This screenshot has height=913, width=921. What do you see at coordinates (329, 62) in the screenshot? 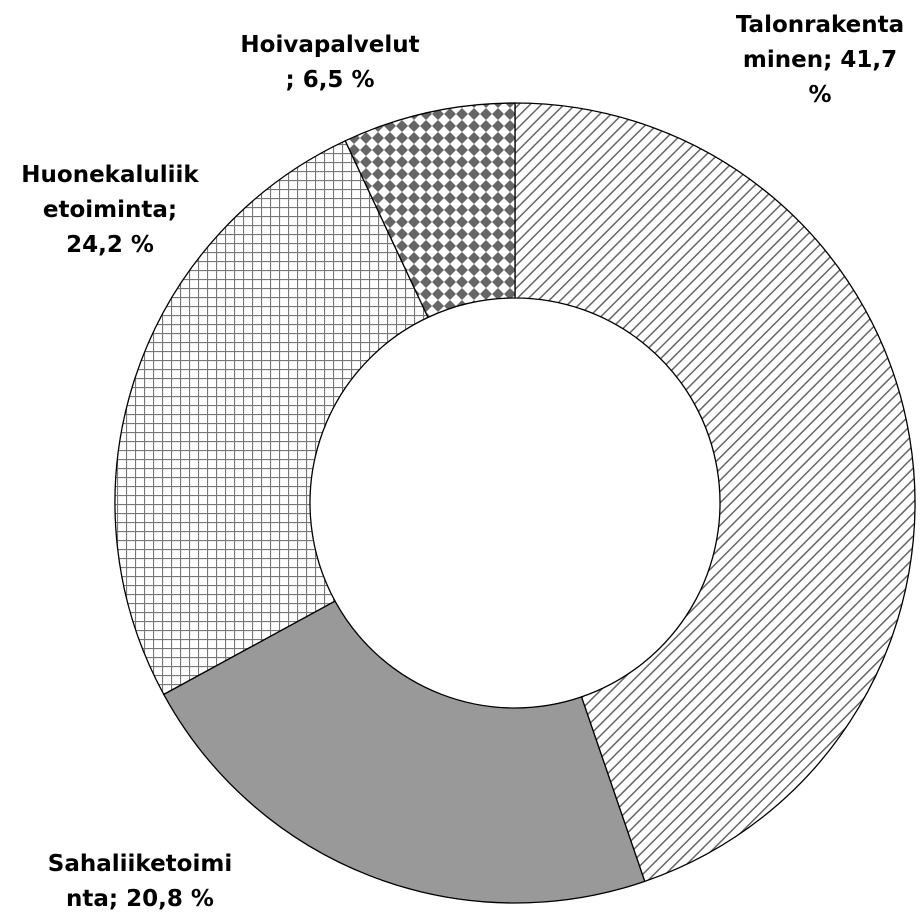
I see `data-label: Hoivapalvelut; 6,5 %` at bounding box center [329, 62].